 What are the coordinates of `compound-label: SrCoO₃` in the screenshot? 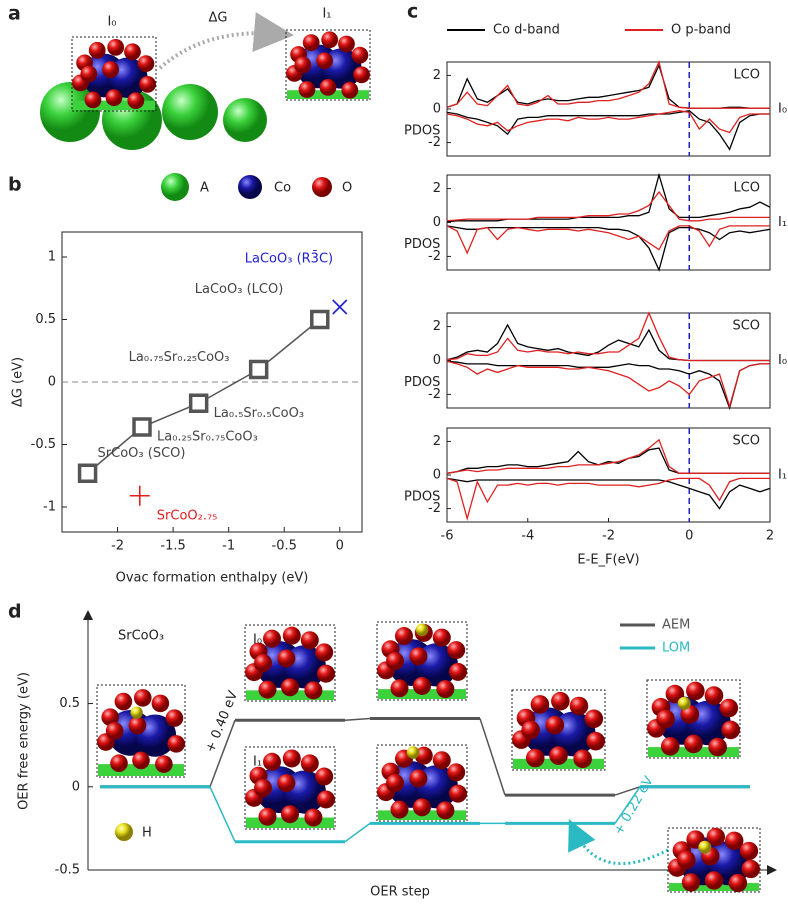 It's located at (141, 636).